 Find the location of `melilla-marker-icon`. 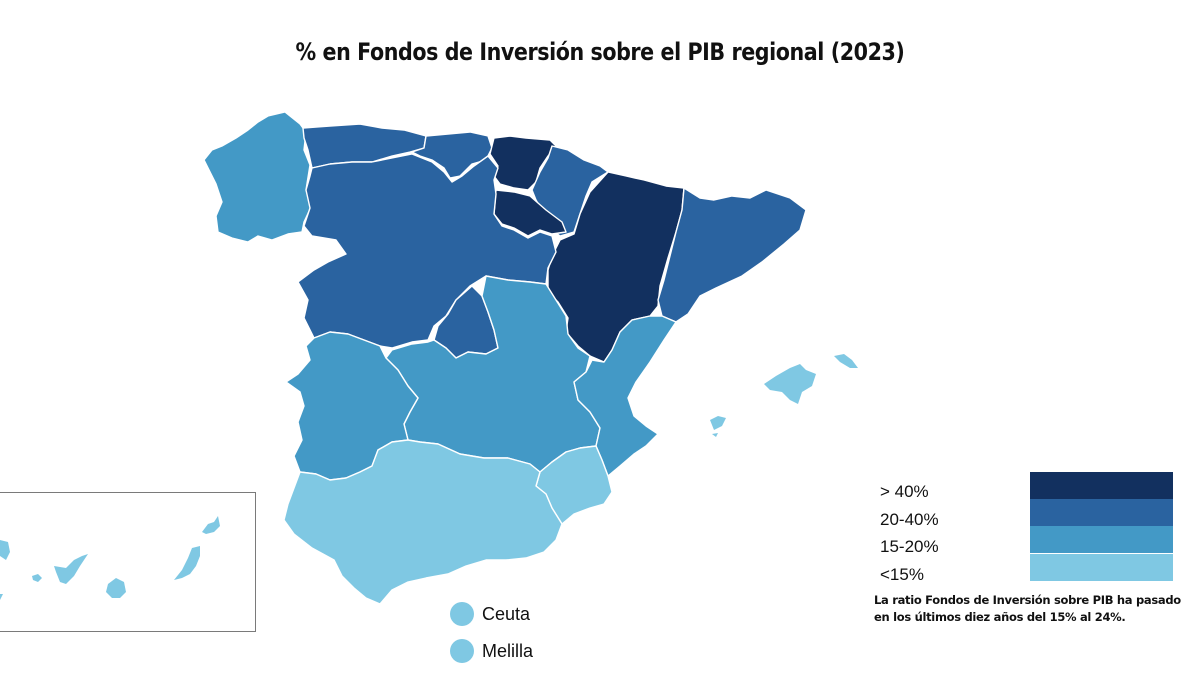

melilla-marker-icon is located at coordinates (462, 651).